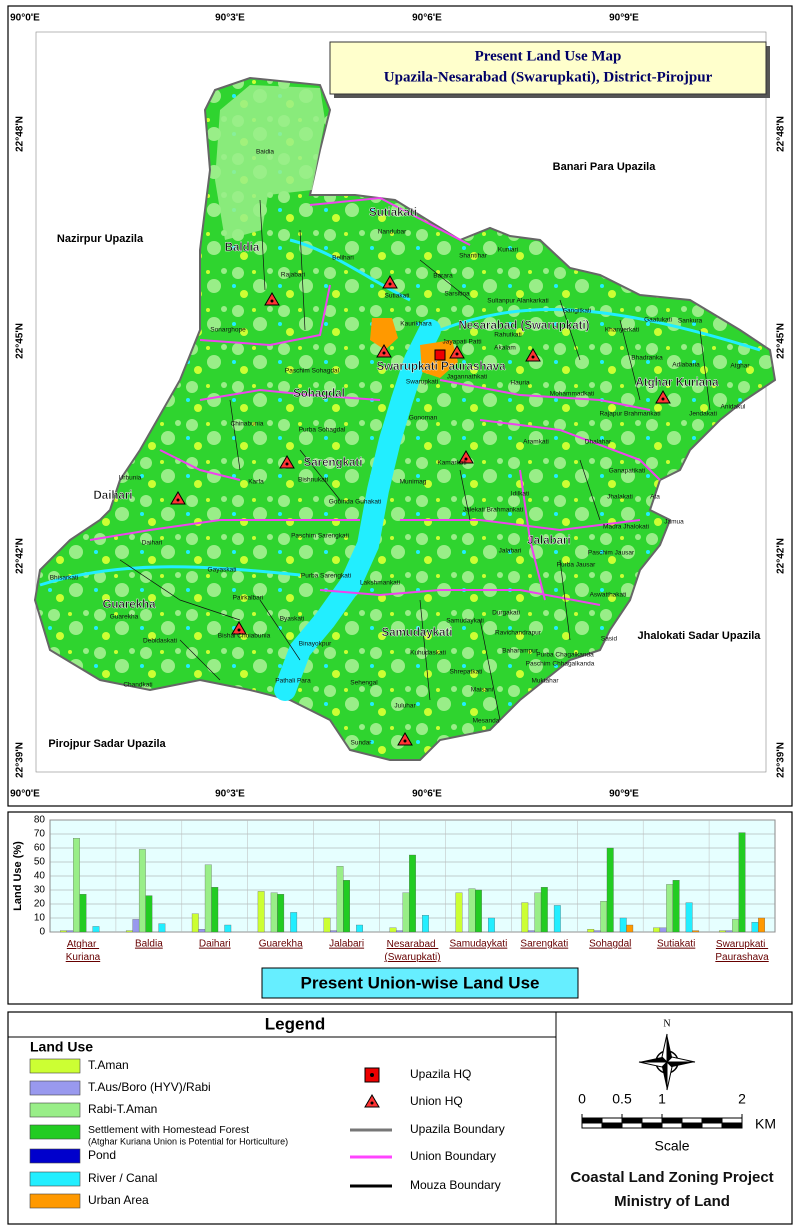  I want to click on union-label: Samudaykati, so click(417, 633).